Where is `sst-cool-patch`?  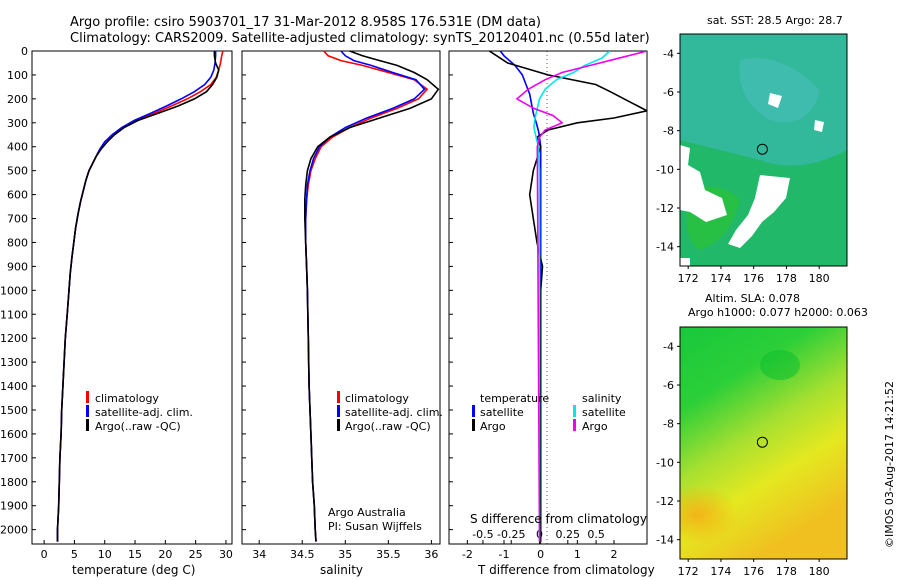 sst-cool-patch is located at coordinates (779, 90).